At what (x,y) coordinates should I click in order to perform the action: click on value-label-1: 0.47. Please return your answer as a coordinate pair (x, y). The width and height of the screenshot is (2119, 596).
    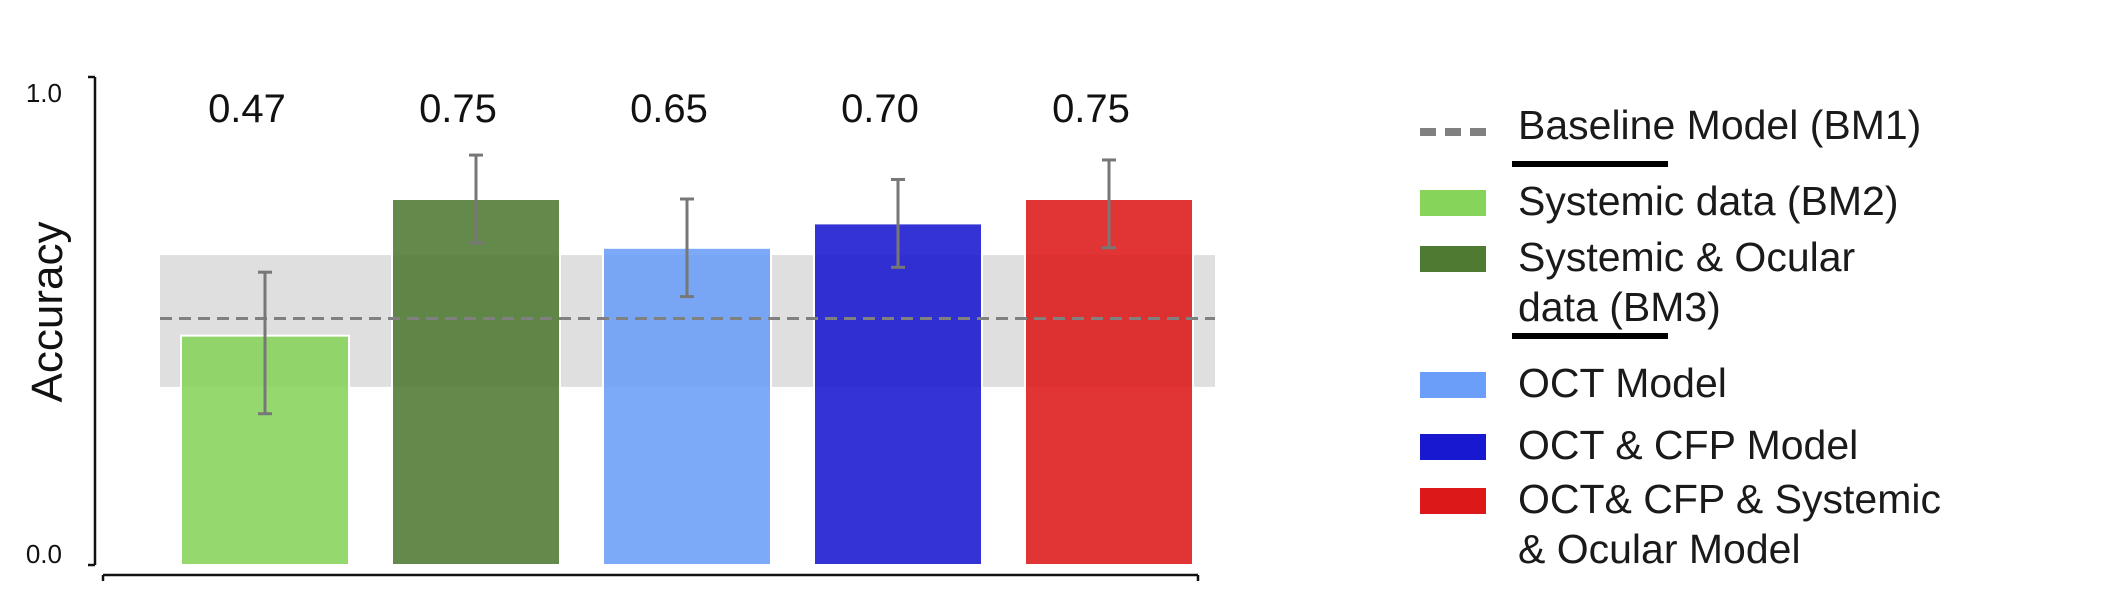
    Looking at the image, I should click on (247, 109).